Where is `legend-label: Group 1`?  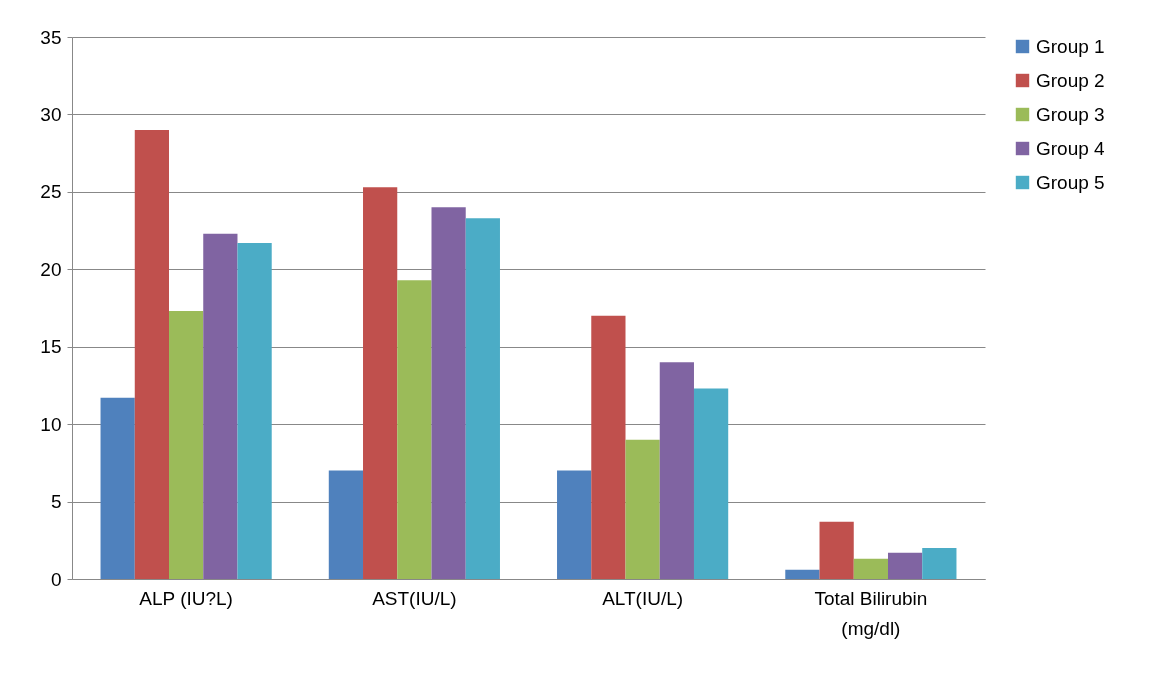 legend-label: Group 1 is located at coordinates (1070, 46).